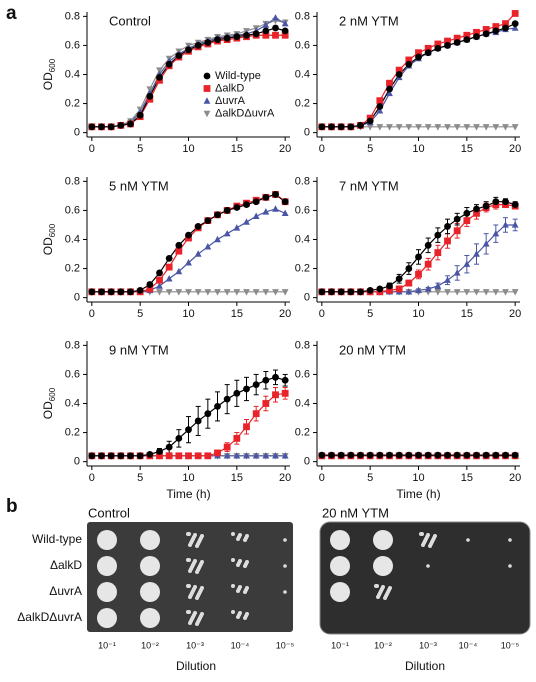 This screenshot has width=536, height=682. Describe the element at coordinates (109, 512) in the screenshot. I see `plate-title: Control` at that location.